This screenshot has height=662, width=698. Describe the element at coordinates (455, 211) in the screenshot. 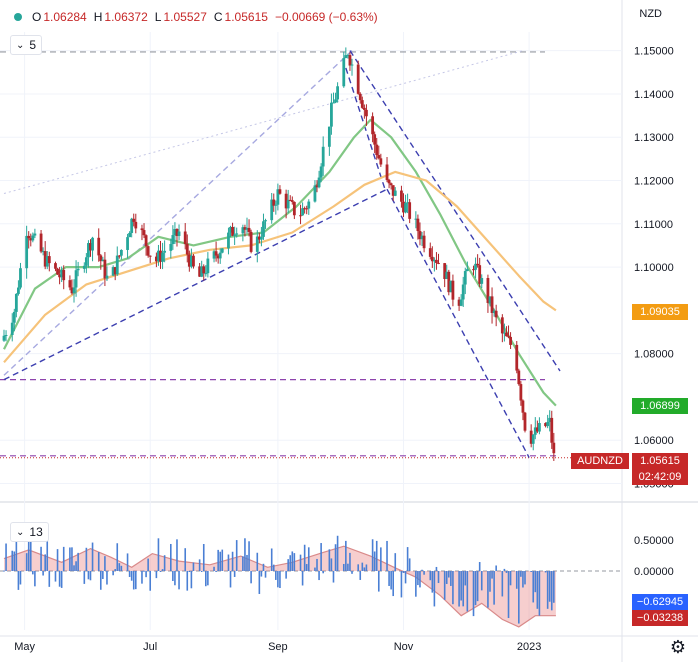

I see `trendline` at that location.